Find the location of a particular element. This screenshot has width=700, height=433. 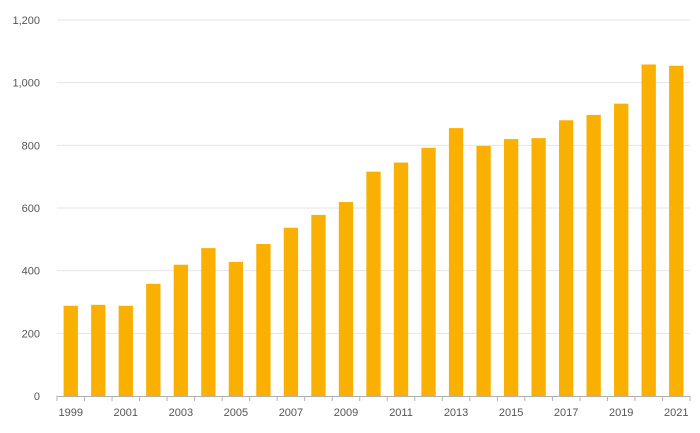

x-tick-label: 2007 is located at coordinates (291, 413).